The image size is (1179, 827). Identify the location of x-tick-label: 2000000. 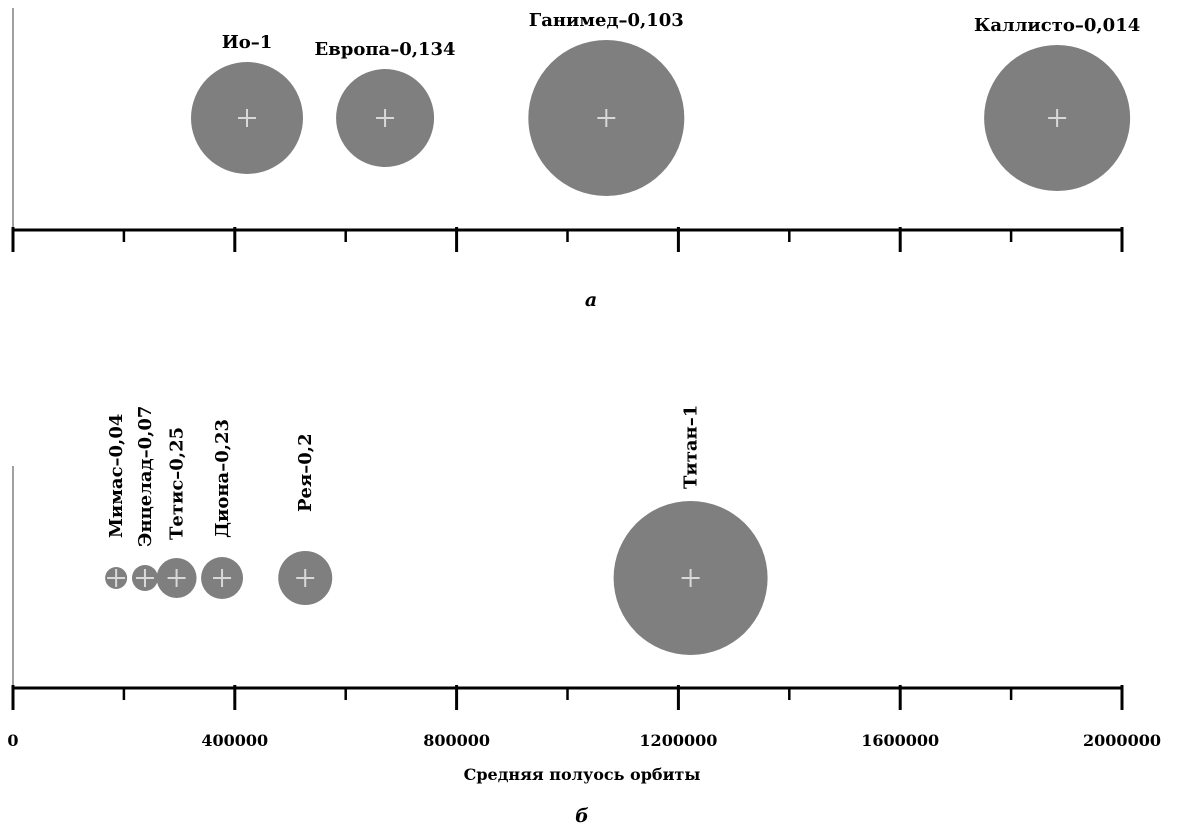
(1122, 740).